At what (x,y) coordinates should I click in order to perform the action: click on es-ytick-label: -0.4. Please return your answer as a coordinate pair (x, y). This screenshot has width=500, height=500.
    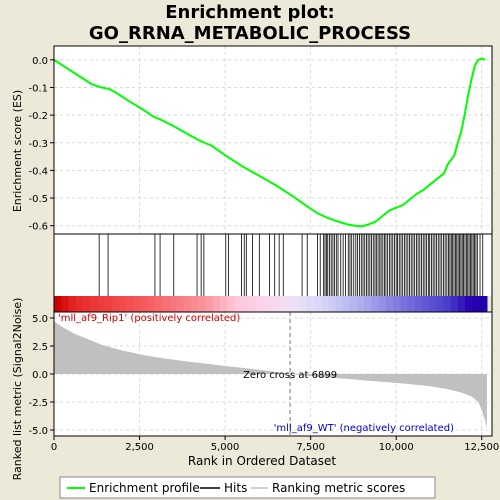
    Looking at the image, I should click on (38, 171).